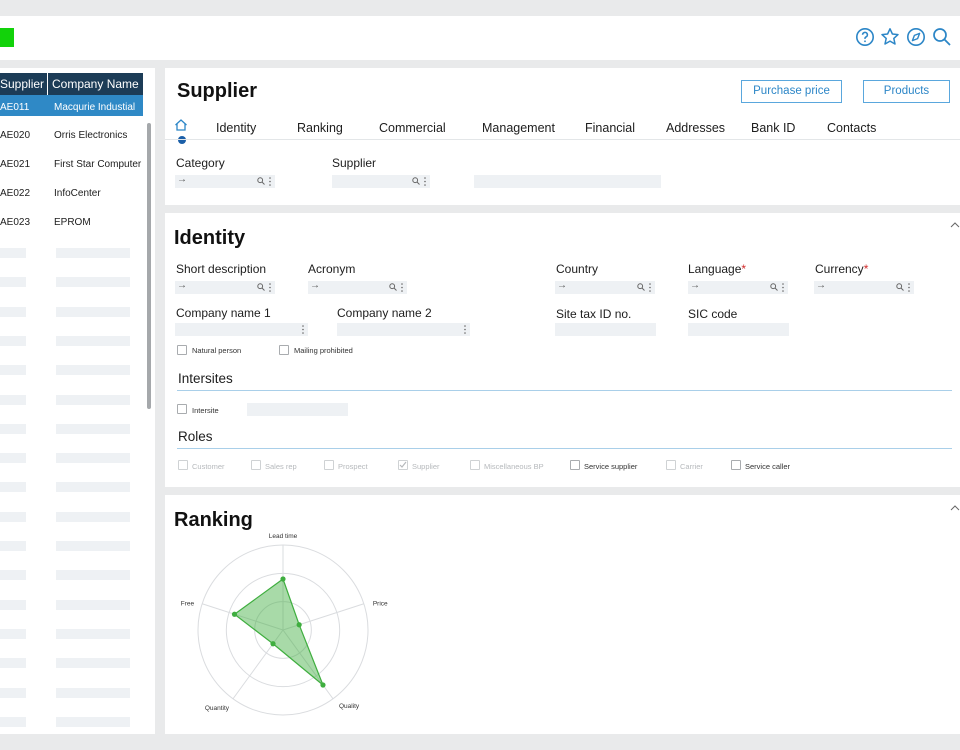 This screenshot has height=750, width=960. I want to click on column-header-company-name: Company Name, so click(95, 84).